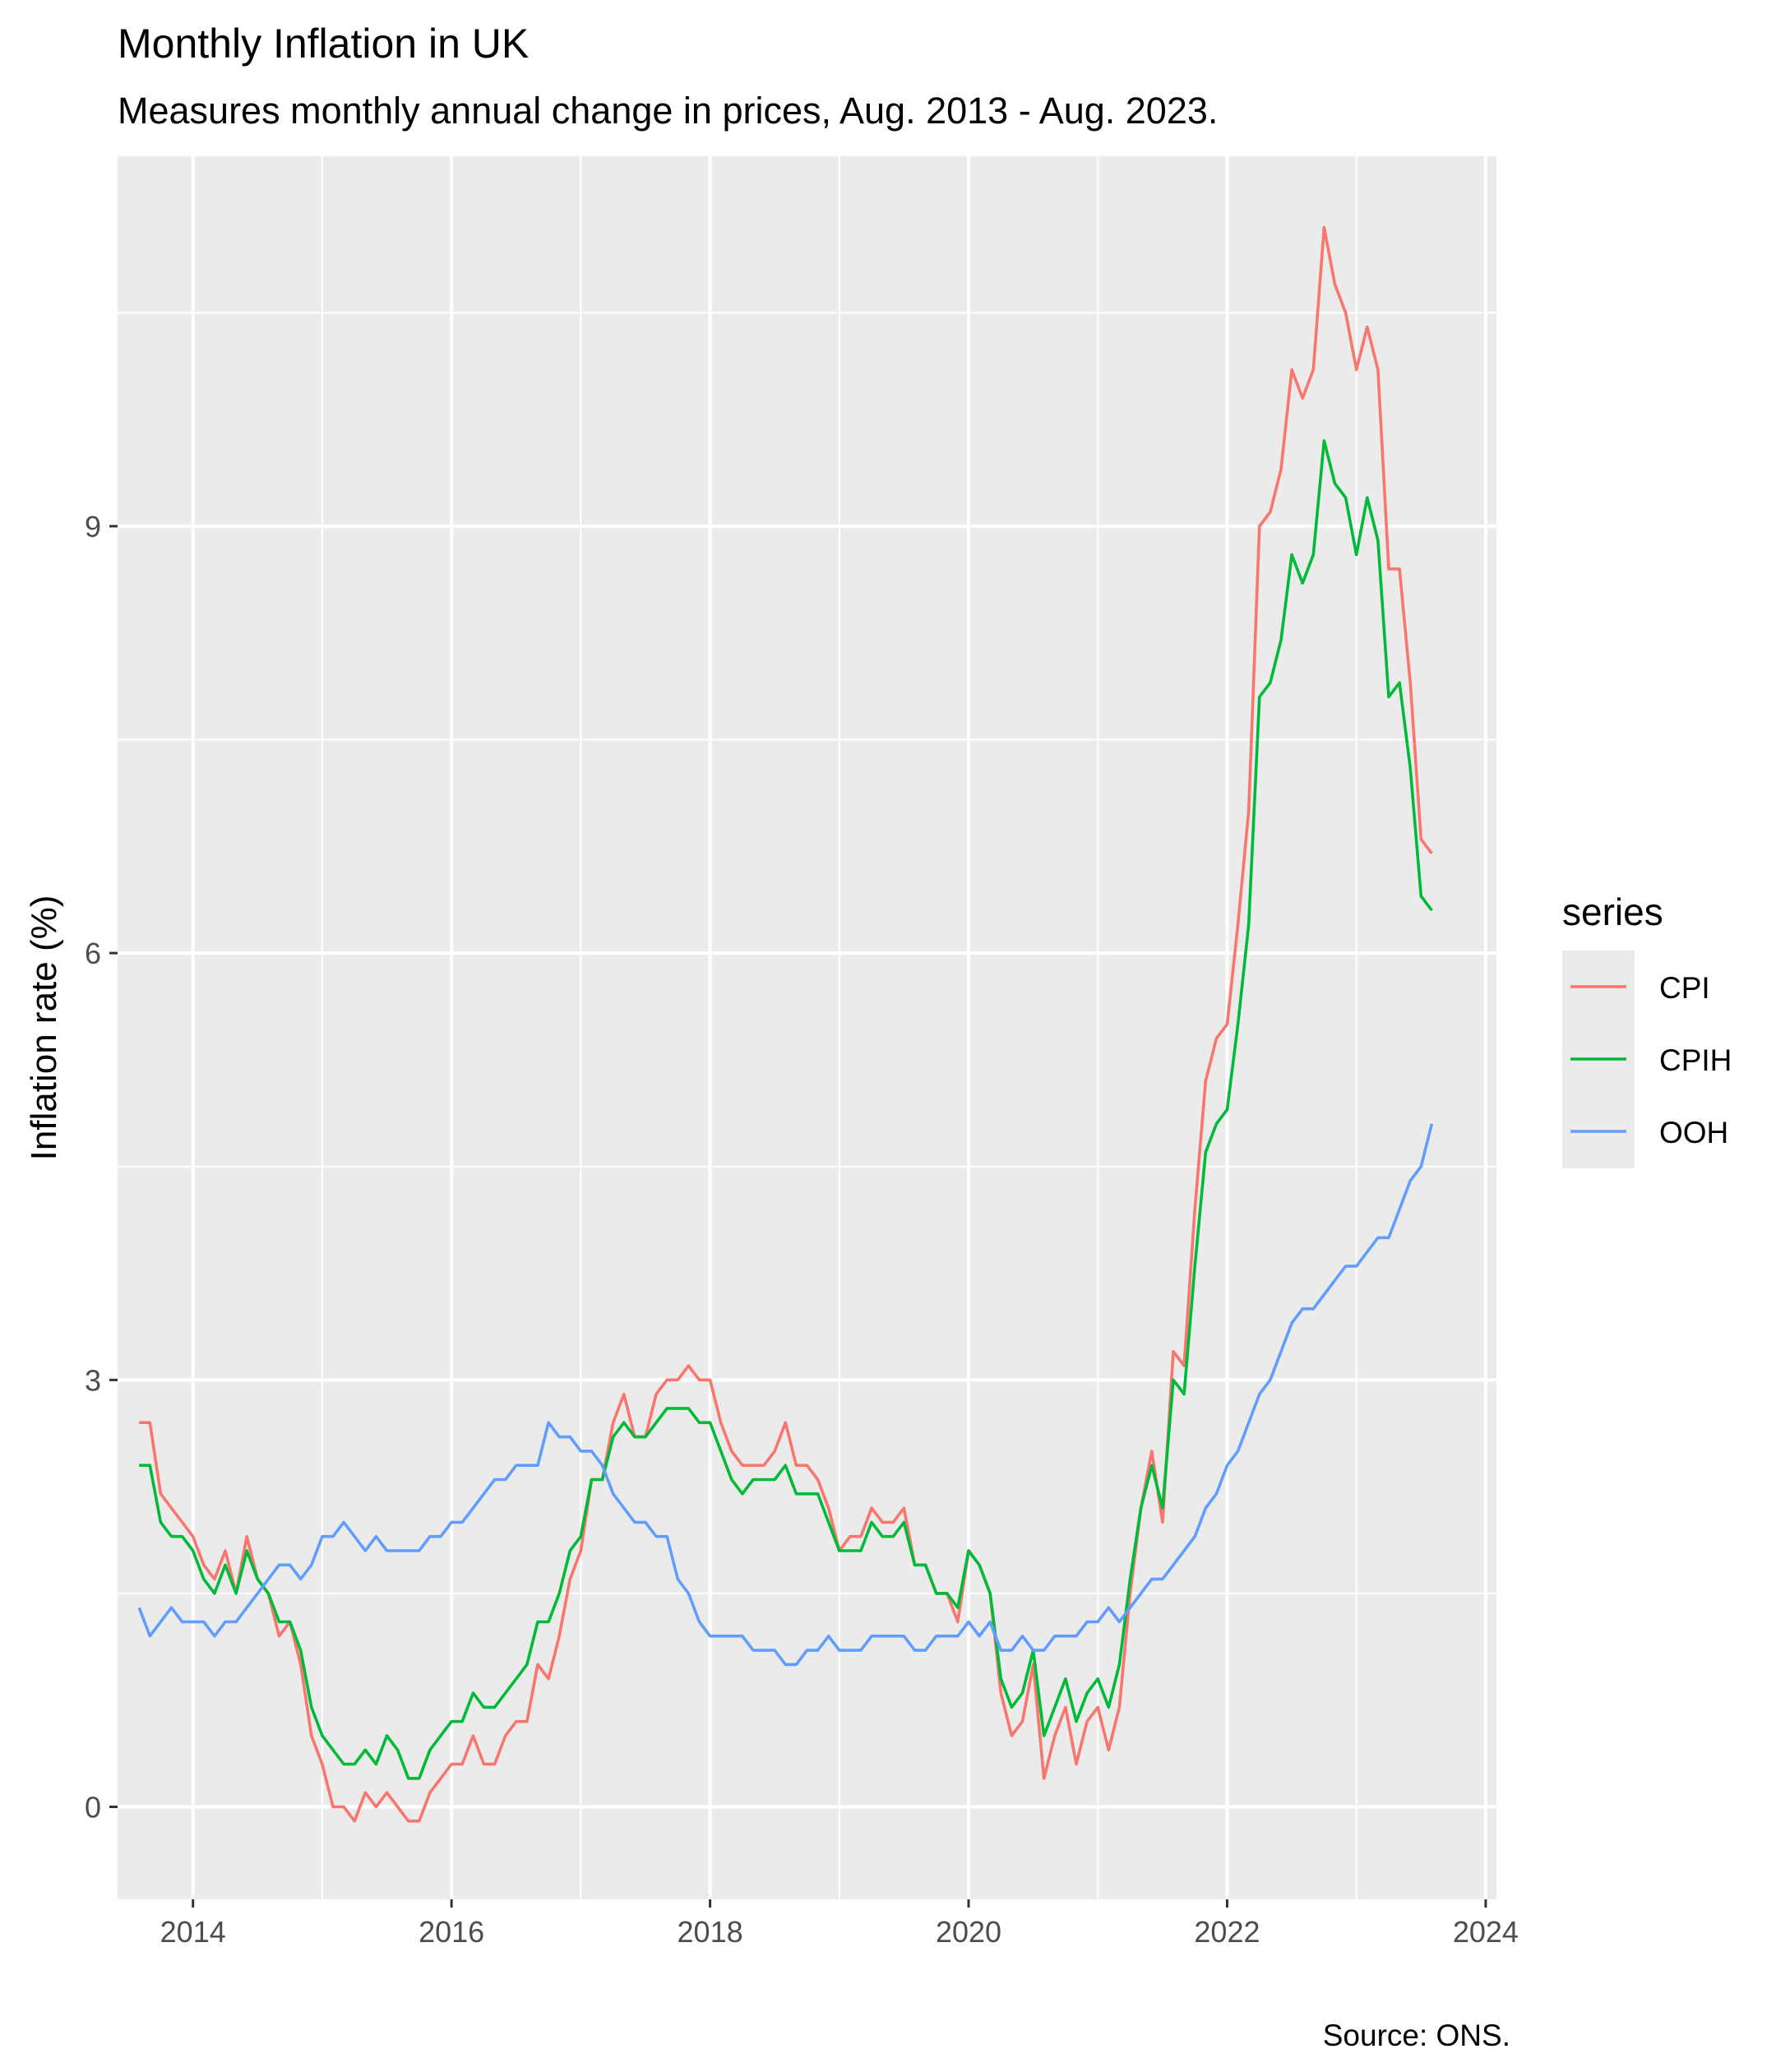 Image resolution: width=1776 pixels, height=2072 pixels. What do you see at coordinates (323, 44) in the screenshot?
I see `chart-title: Monthly Inflation in UK` at bounding box center [323, 44].